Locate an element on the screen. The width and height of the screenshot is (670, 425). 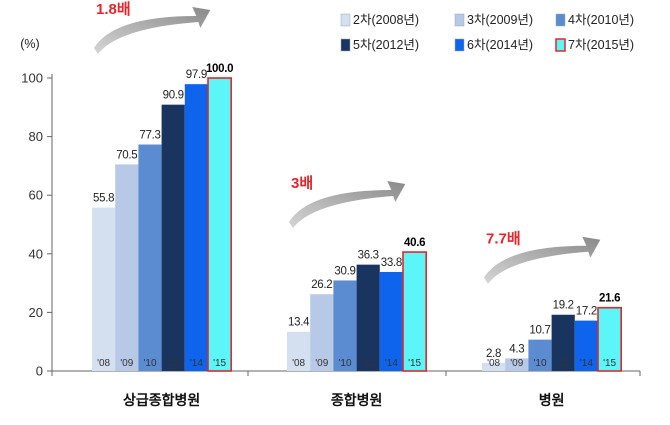
year-label-2-1: '09 is located at coordinates (516, 363).